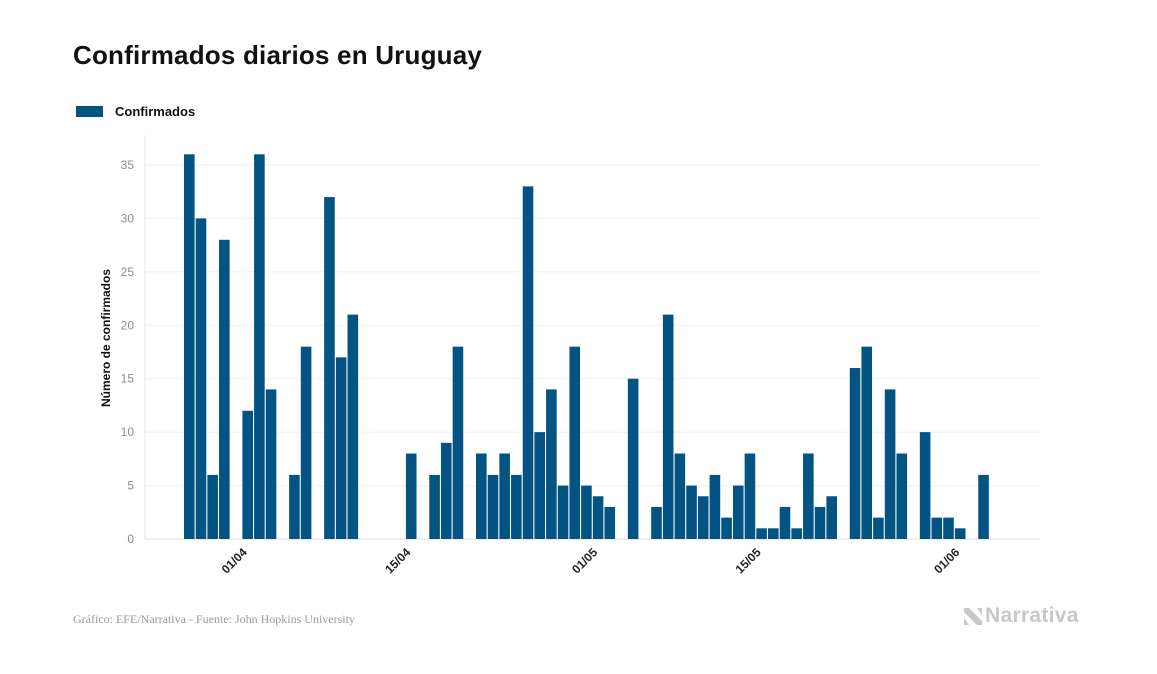 Image resolution: width=1157 pixels, height=674 pixels. Describe the element at coordinates (234, 560) in the screenshot. I see `x-tick-label: 01/04` at that location.